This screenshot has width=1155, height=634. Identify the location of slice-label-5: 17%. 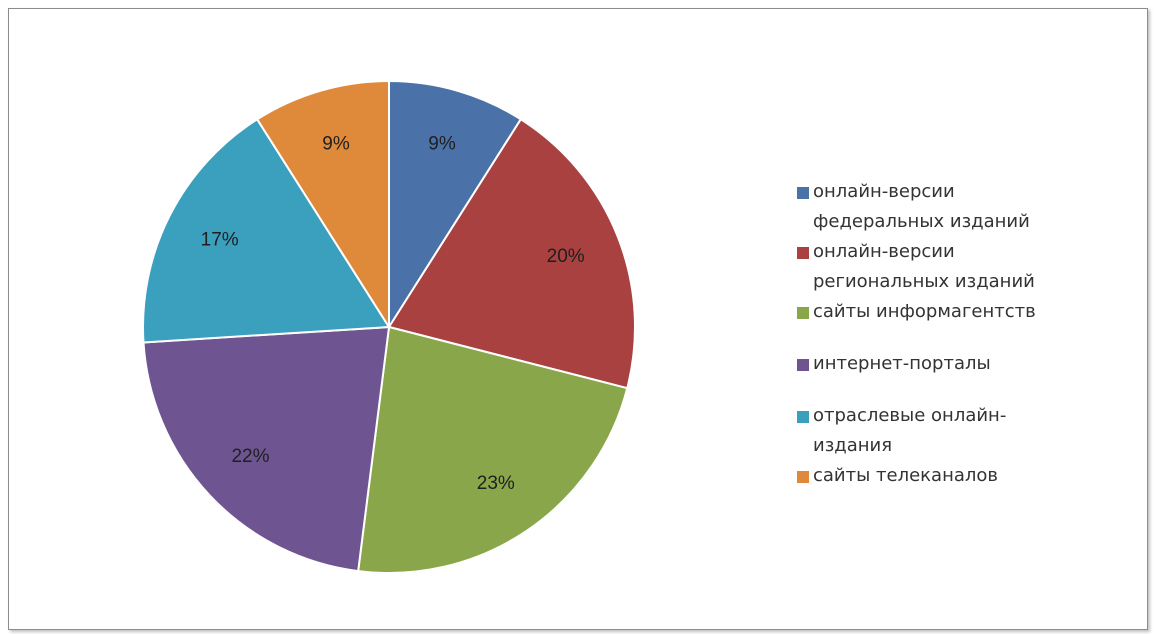
(220, 240).